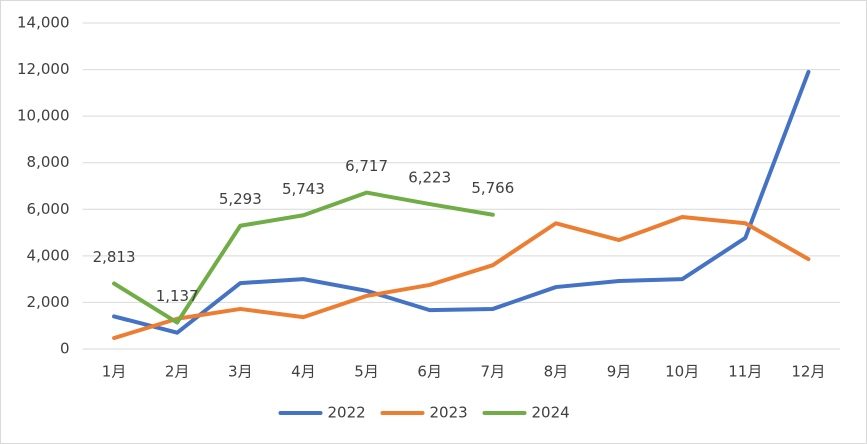 The height and width of the screenshot is (444, 867). Describe the element at coordinates (48, 255) in the screenshot. I see `y-tick-label: 4,000` at that location.